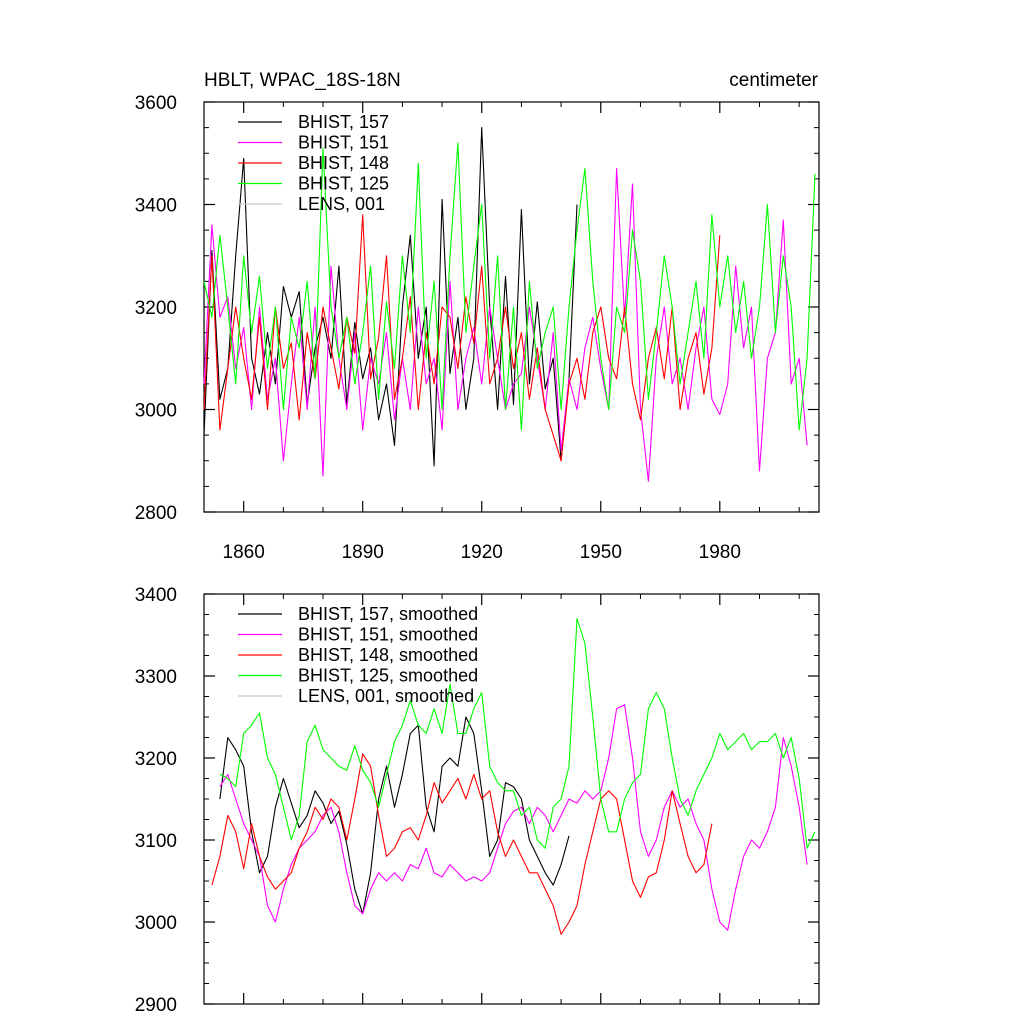 This screenshot has width=1024, height=1024. Describe the element at coordinates (388, 676) in the screenshot. I see `legend-label: BHIST, 125, smoothed` at that location.